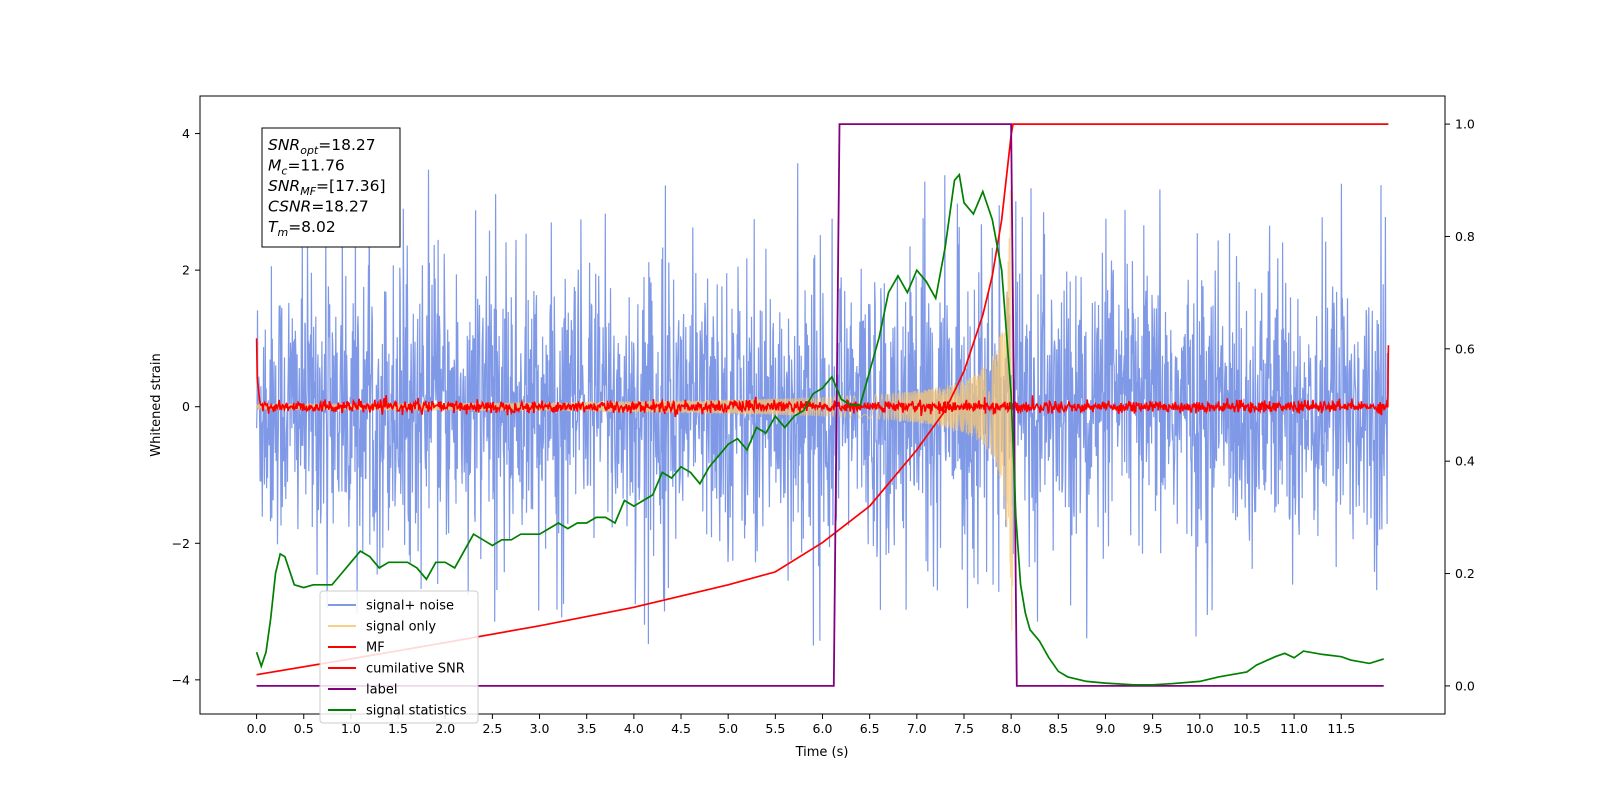 This screenshot has width=1600, height=800. What do you see at coordinates (822, 377) in the screenshot?
I see `series-mf` at bounding box center [822, 377].